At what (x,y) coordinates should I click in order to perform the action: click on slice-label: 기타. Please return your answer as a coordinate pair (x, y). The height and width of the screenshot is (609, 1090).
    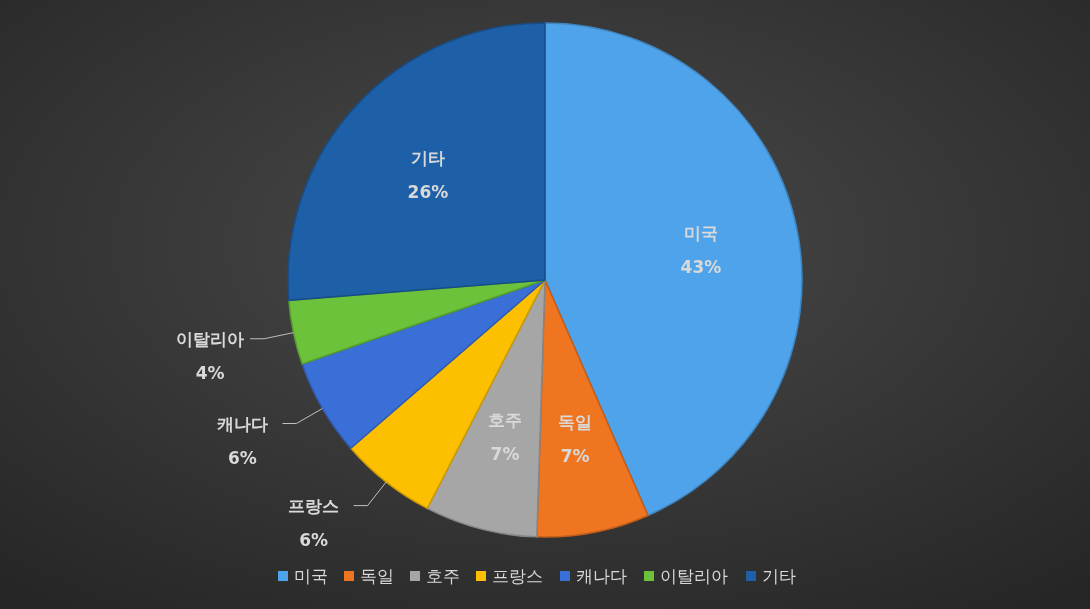
    Looking at the image, I should click on (427, 157).